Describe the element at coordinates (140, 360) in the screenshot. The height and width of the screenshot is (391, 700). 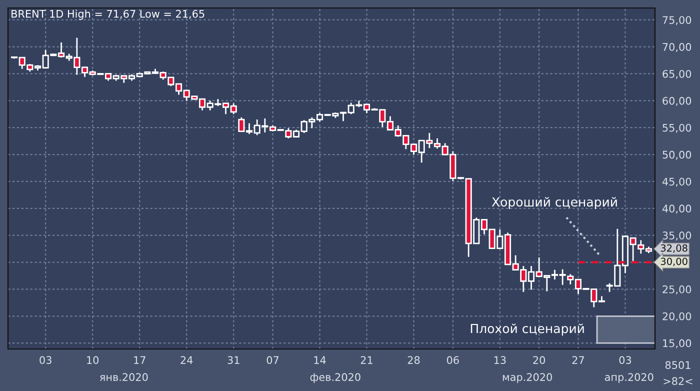
I see `x-tick-label: 17` at that location.